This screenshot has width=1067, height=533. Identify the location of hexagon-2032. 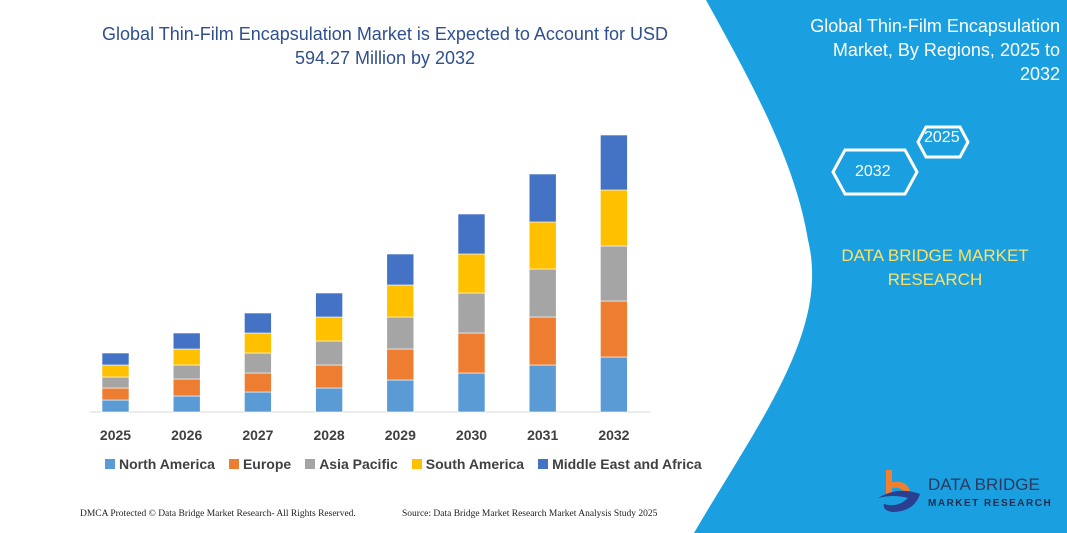
(875, 172).